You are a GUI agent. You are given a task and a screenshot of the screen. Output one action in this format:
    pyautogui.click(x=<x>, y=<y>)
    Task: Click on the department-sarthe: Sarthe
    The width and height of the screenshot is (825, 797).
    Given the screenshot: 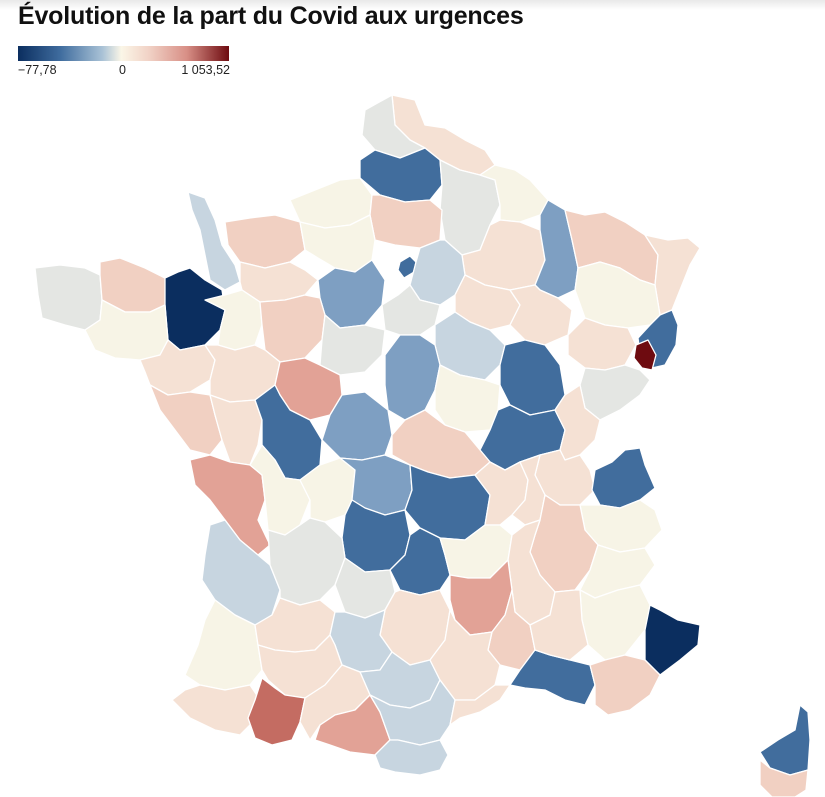 What is the action you would take?
    pyautogui.click(x=292, y=328)
    